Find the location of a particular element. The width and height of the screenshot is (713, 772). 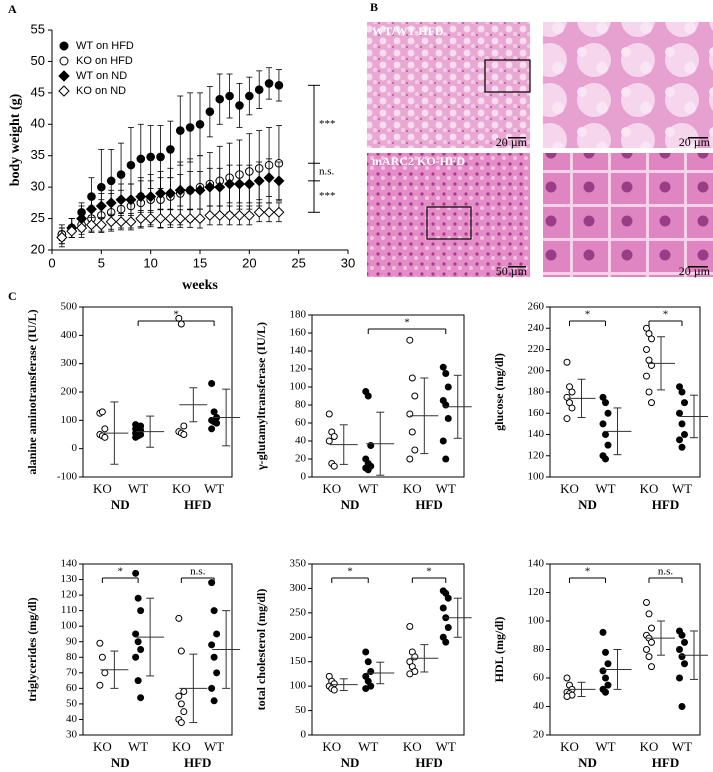

y-tick-label: 180 is located at coordinates (536, 392).